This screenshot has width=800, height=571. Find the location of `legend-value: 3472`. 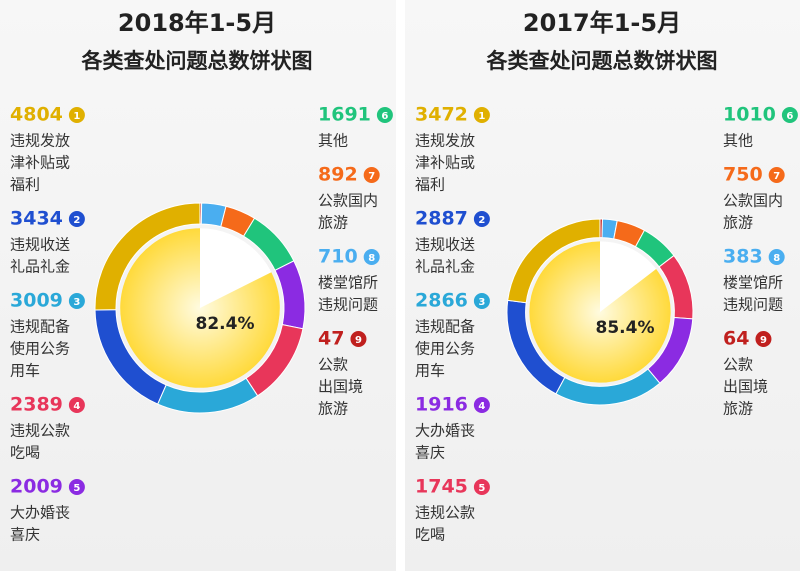

legend-value: 3472 is located at coordinates (441, 115).